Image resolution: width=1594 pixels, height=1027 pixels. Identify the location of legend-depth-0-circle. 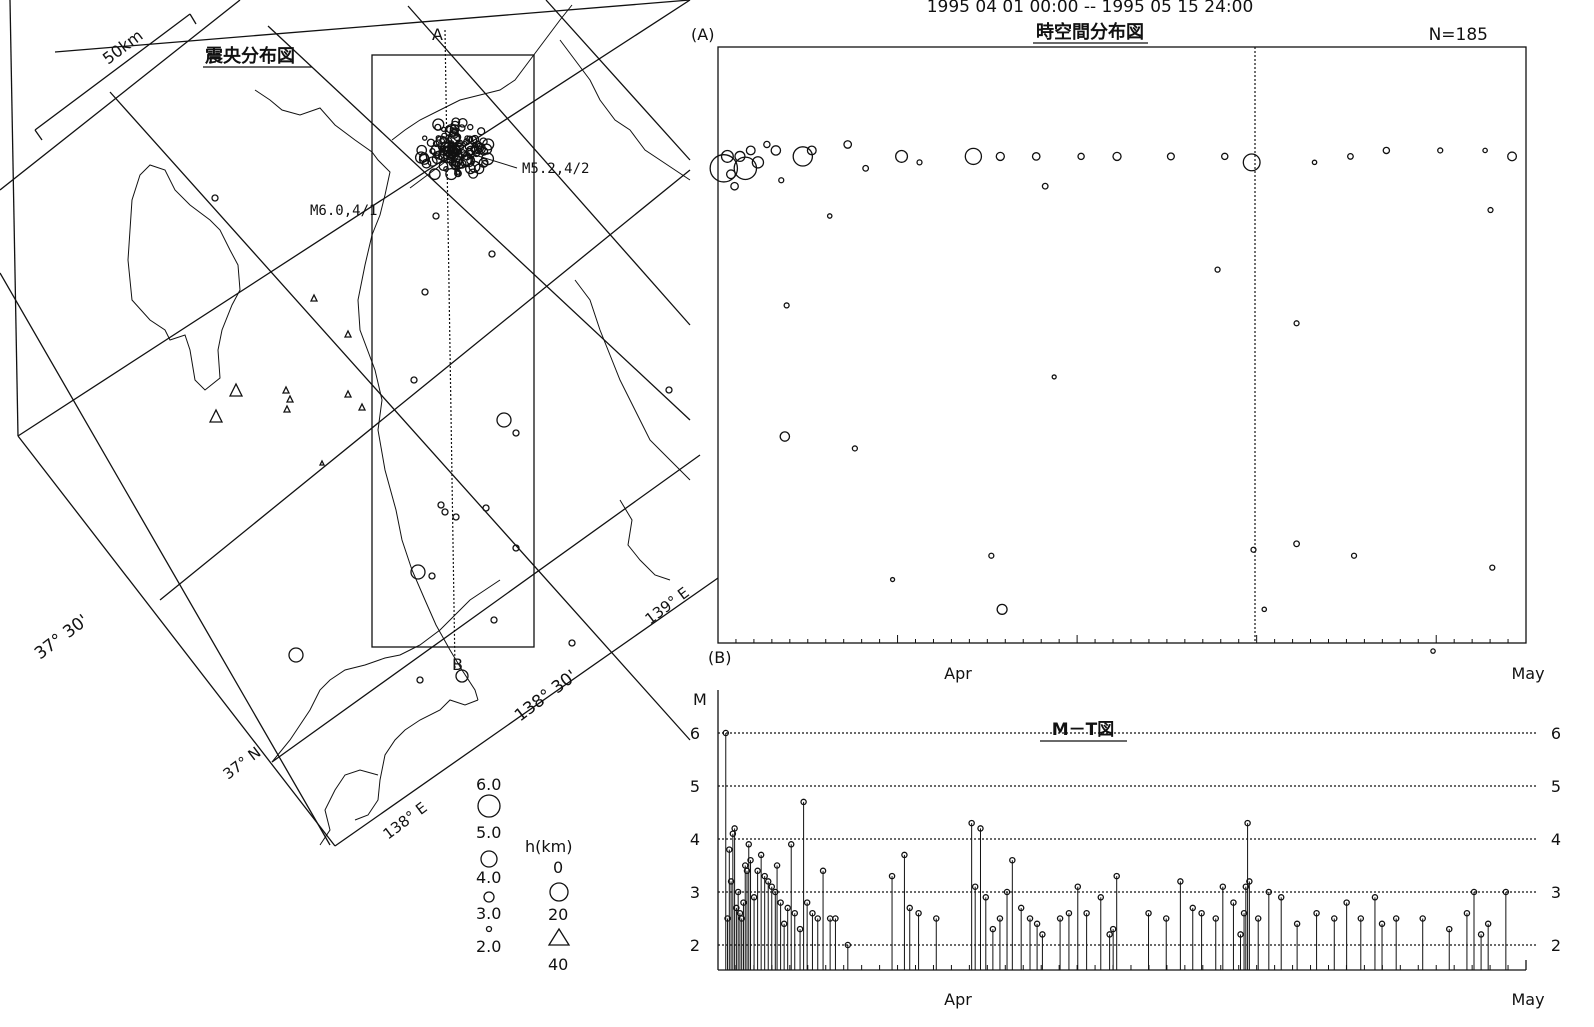
(559, 892).